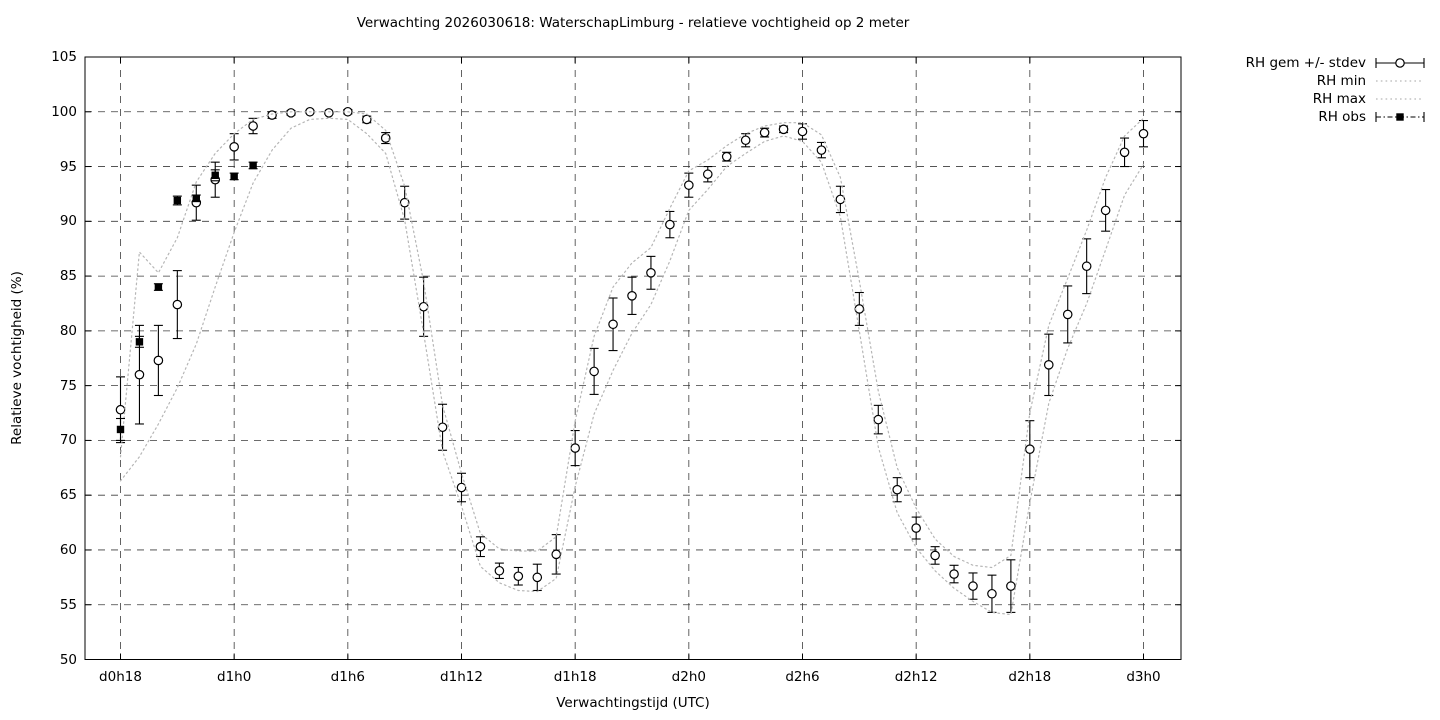 This screenshot has width=1440, height=720. I want to click on y-tick-label: 65, so click(68, 495).